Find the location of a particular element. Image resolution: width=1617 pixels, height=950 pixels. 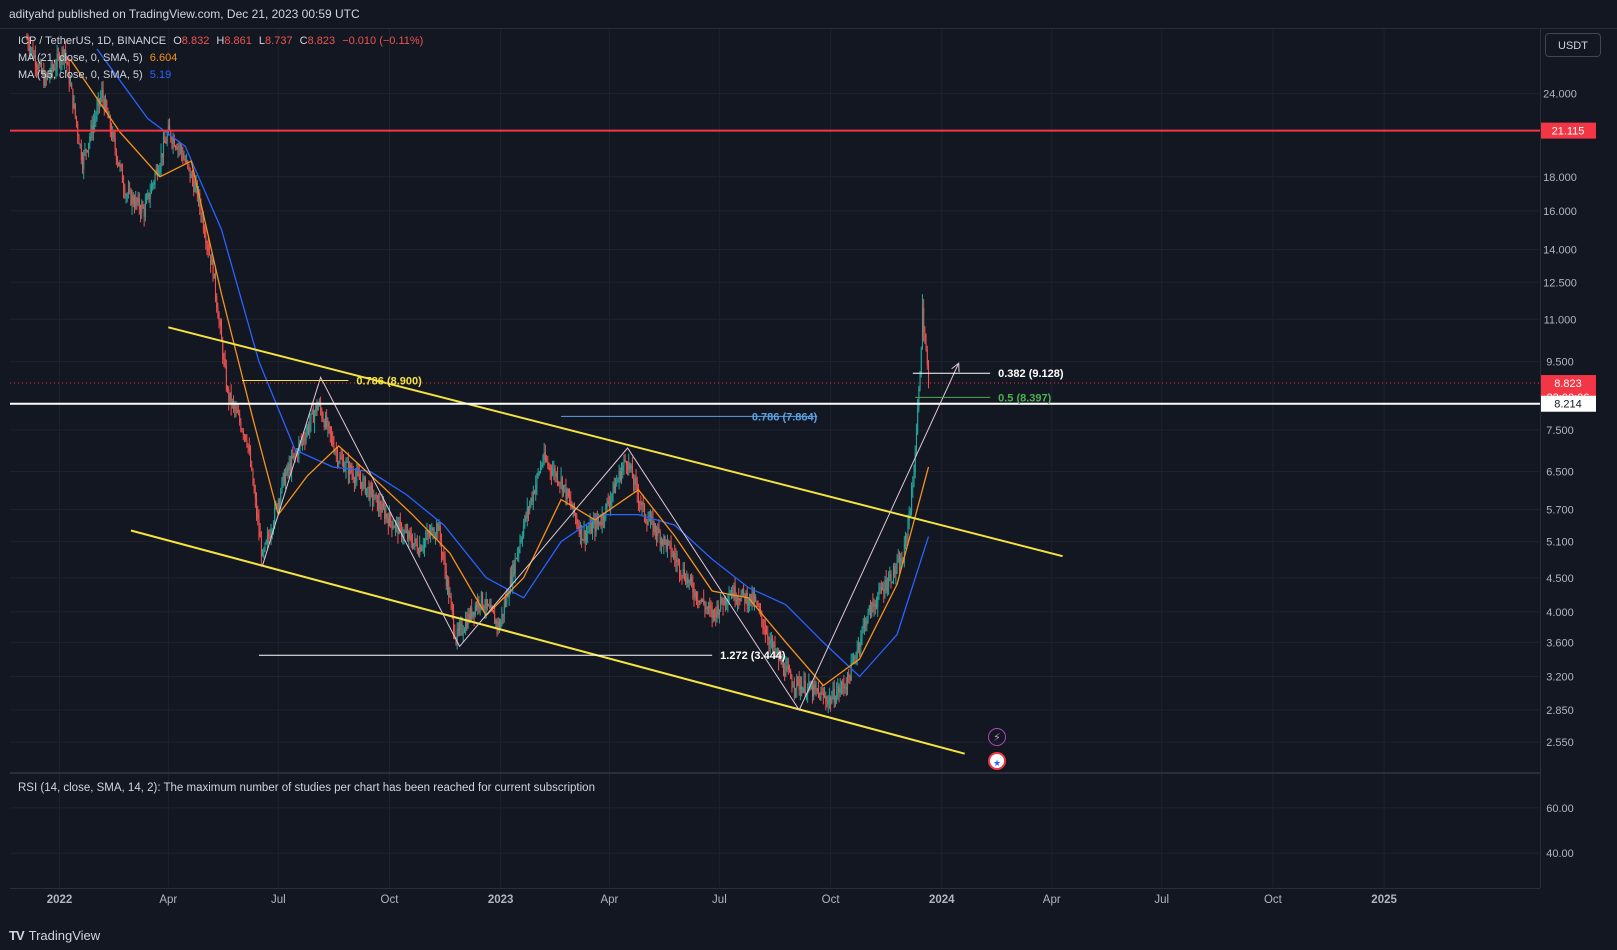

us-flag-icon: ★ is located at coordinates (997, 761).